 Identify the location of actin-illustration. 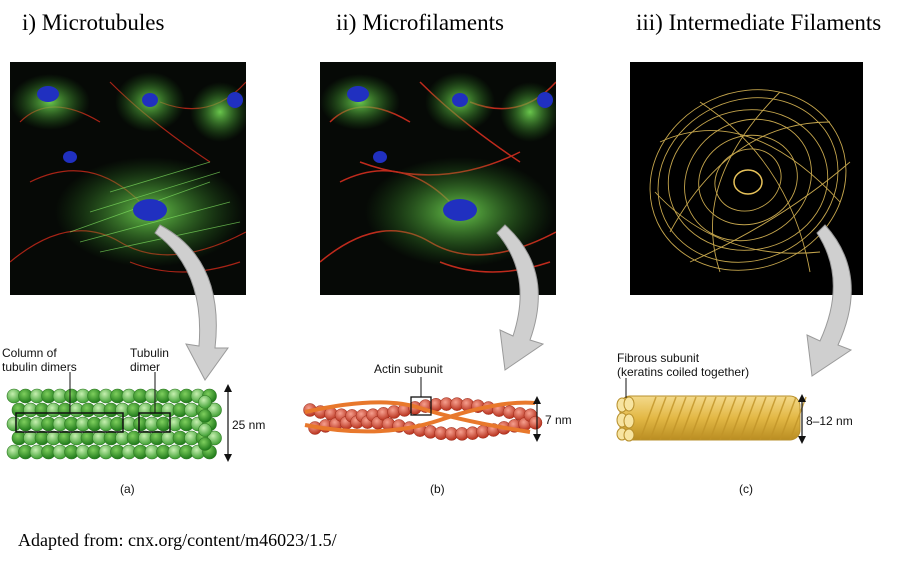
(423, 409).